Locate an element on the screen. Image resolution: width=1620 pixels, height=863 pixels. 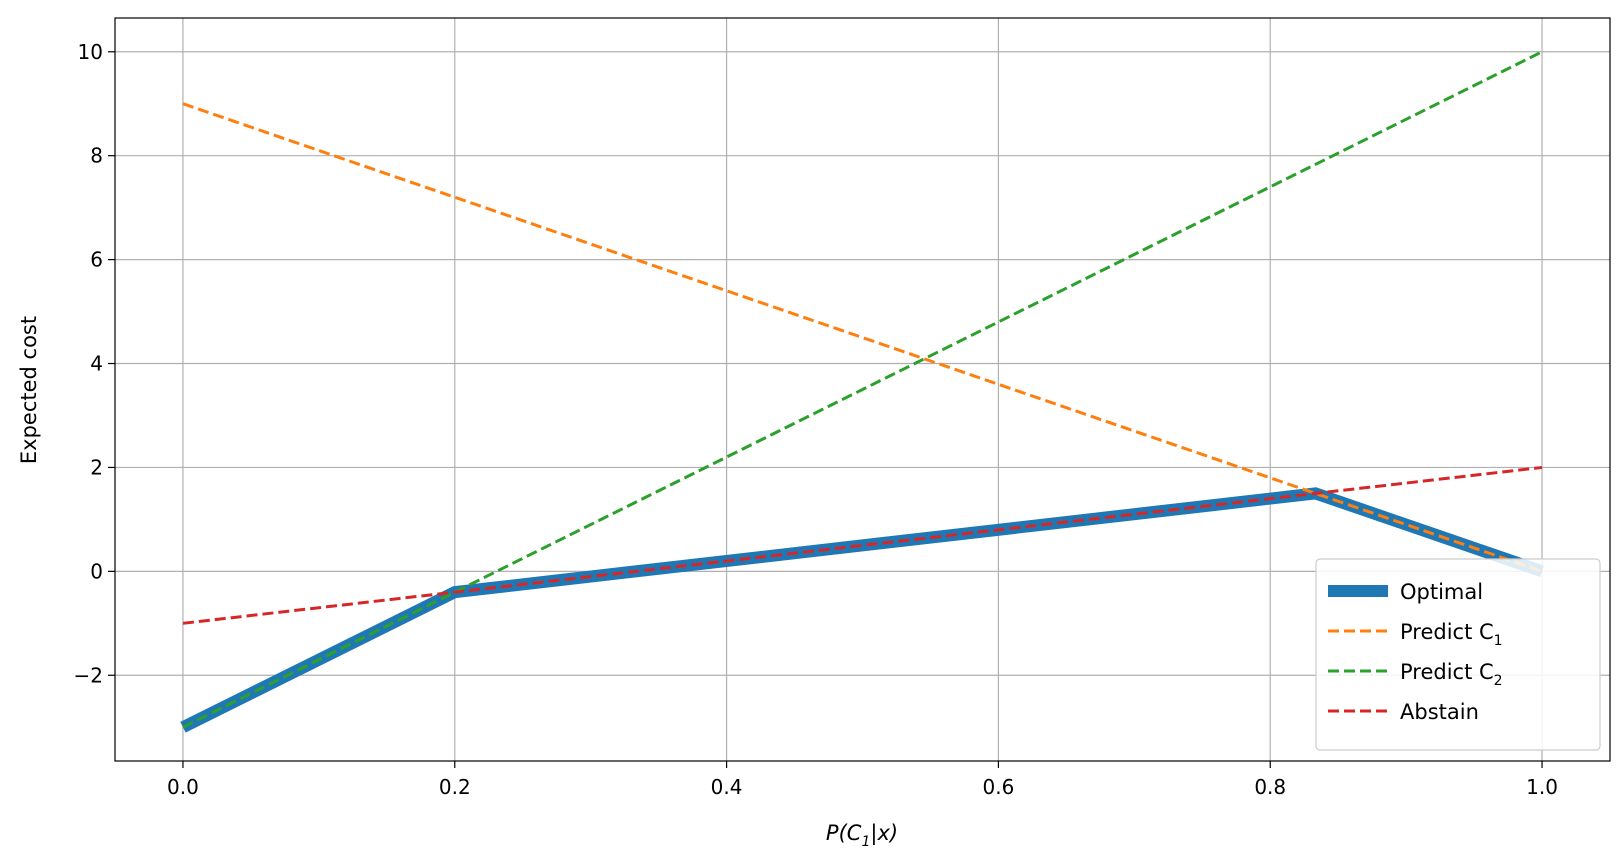
y-tick-label: 4 is located at coordinates (96, 364).